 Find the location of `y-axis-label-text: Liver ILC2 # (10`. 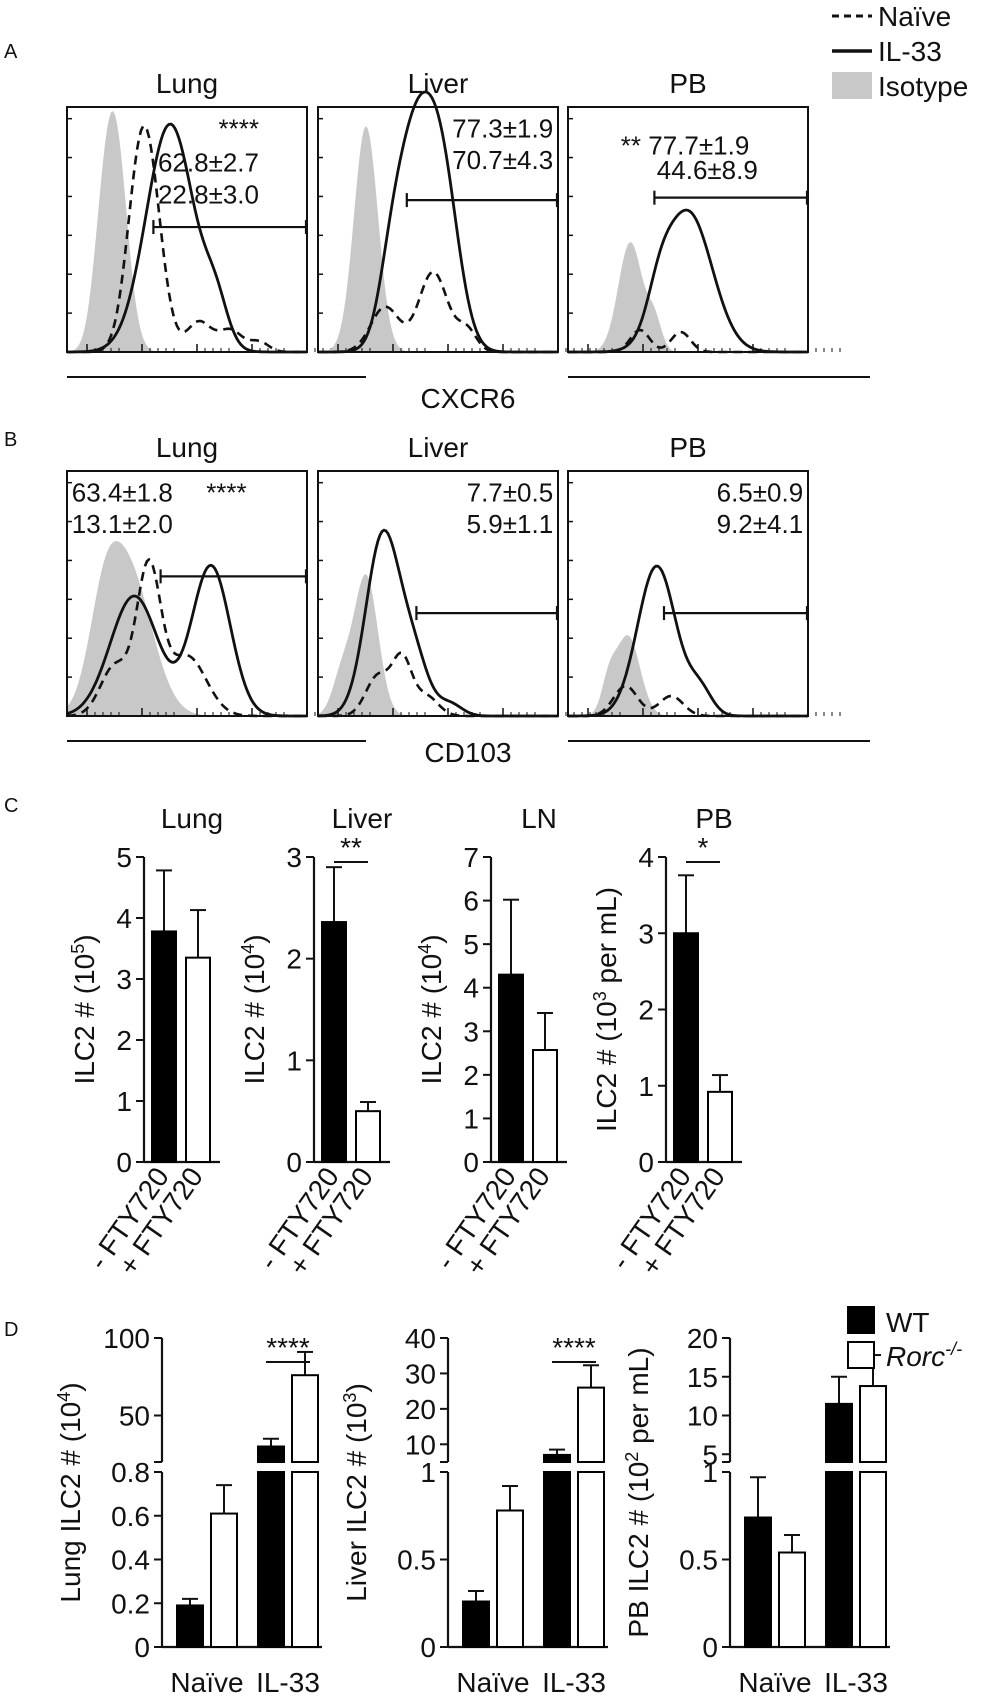

y-axis-label-text: Liver ILC2 # (10 is located at coordinates (356, 1502).